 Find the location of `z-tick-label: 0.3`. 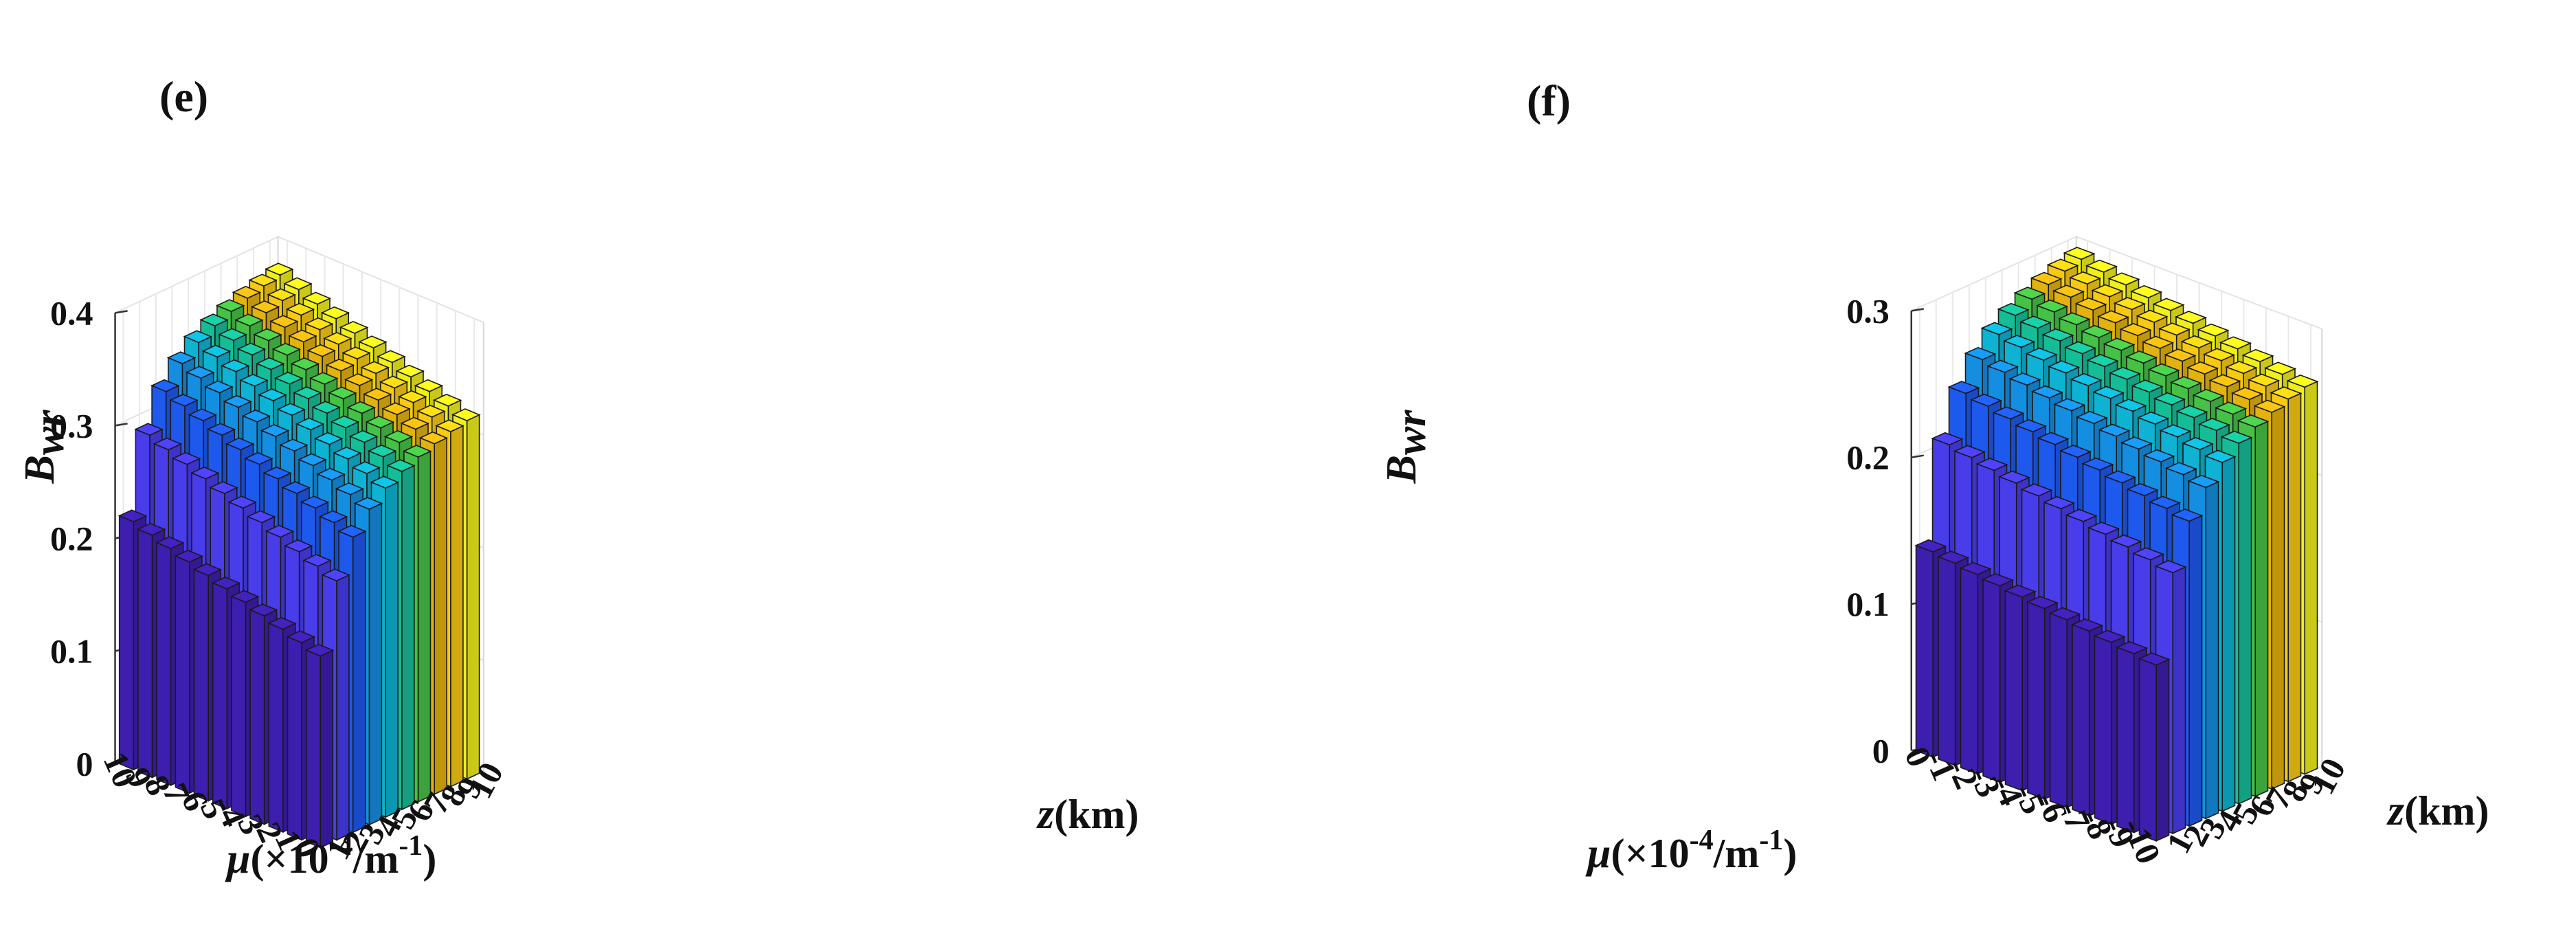

z-tick-label: 0.3 is located at coordinates (71, 426).